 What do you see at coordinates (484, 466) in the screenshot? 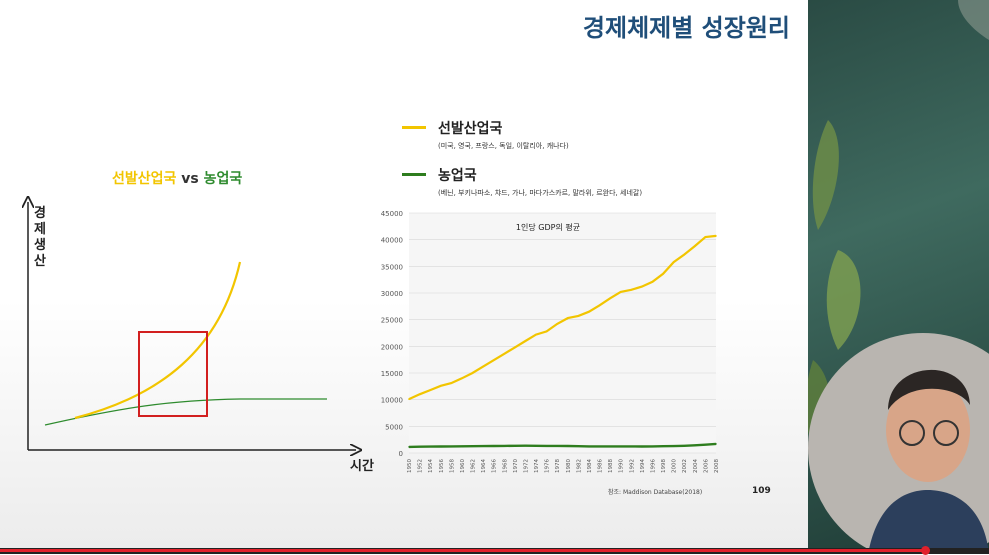
I see `x-tick-label: 1964` at bounding box center [484, 466].